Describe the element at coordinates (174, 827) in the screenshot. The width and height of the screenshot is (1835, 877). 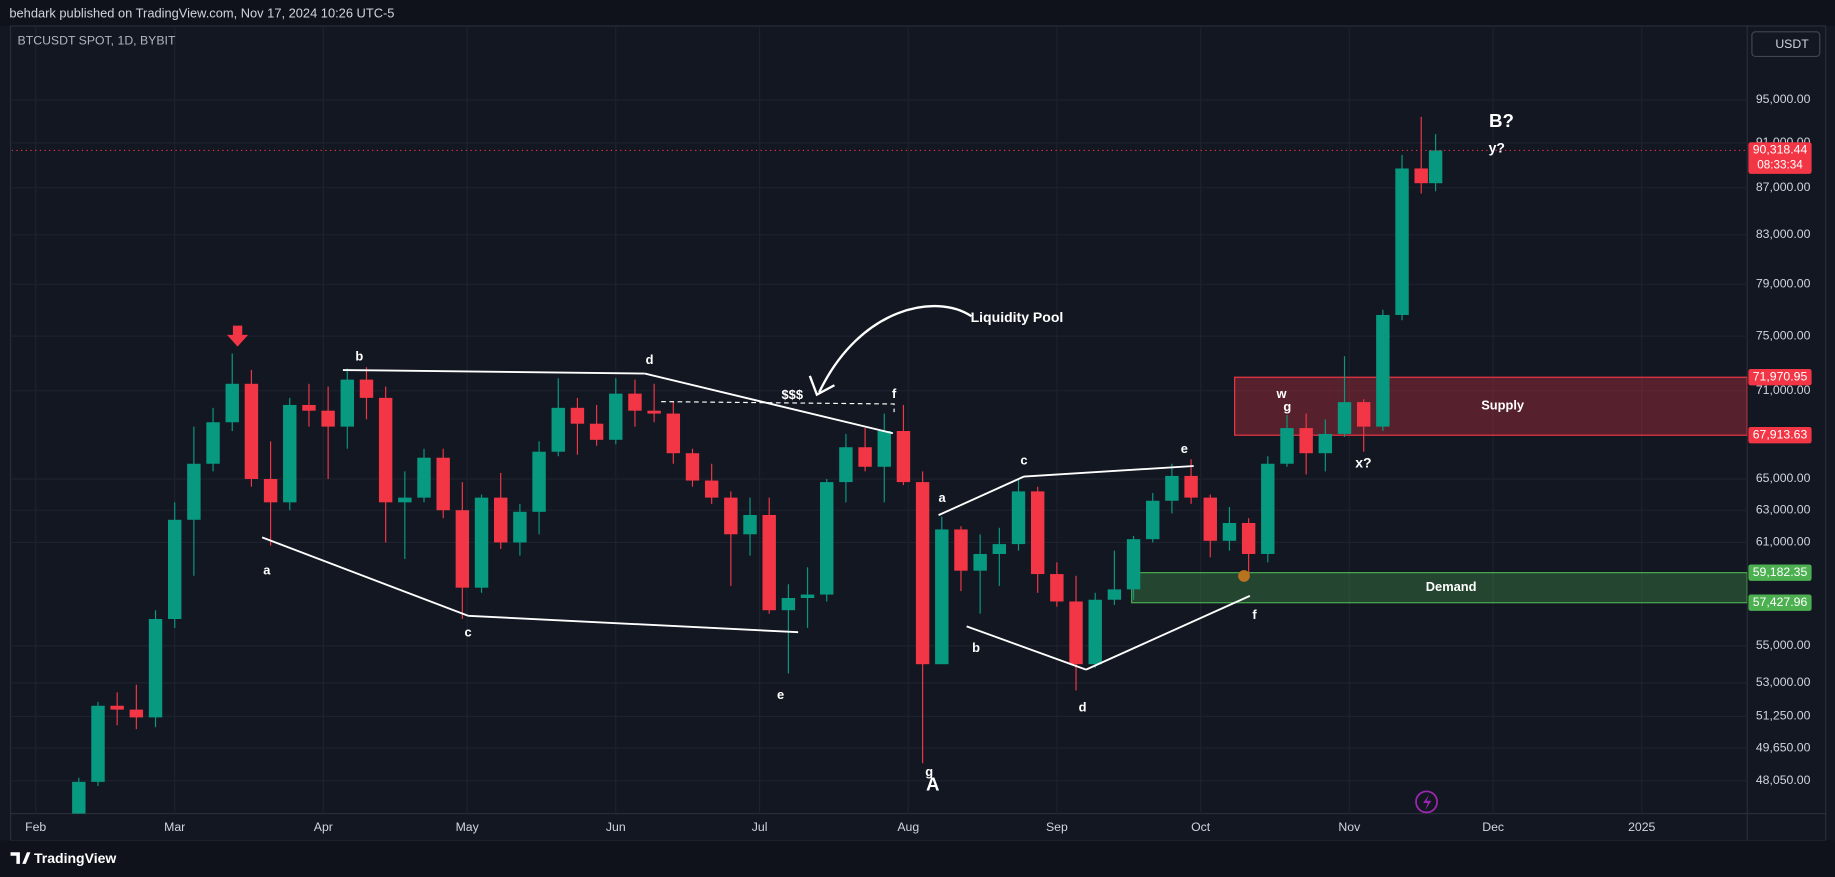
I see `x-tick-label: Mar` at that location.